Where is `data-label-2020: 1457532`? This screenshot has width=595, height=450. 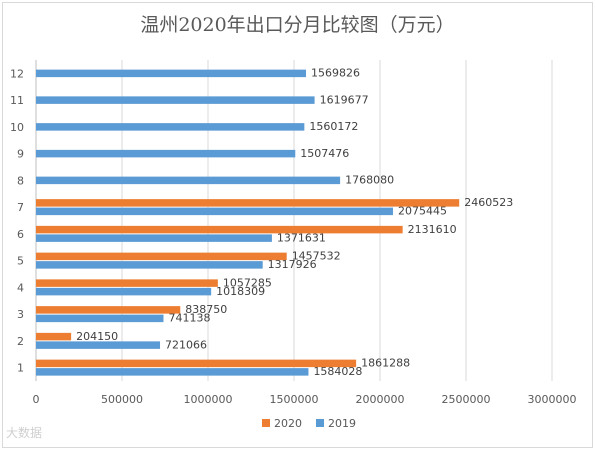 data-label-2020: 1457532 is located at coordinates (316, 256).